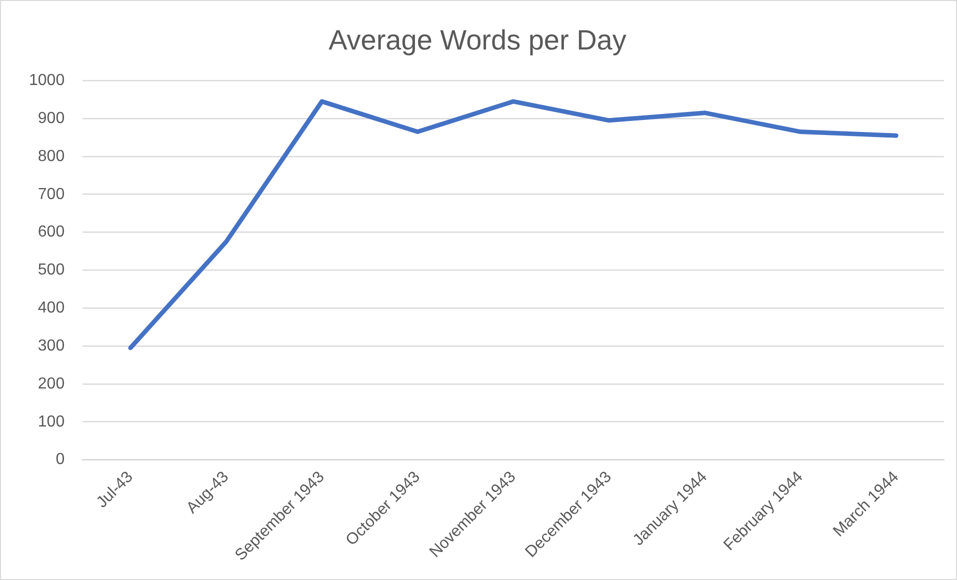 The width and height of the screenshot is (957, 580). What do you see at coordinates (51, 118) in the screenshot?
I see `y-tick-label: 900` at bounding box center [51, 118].